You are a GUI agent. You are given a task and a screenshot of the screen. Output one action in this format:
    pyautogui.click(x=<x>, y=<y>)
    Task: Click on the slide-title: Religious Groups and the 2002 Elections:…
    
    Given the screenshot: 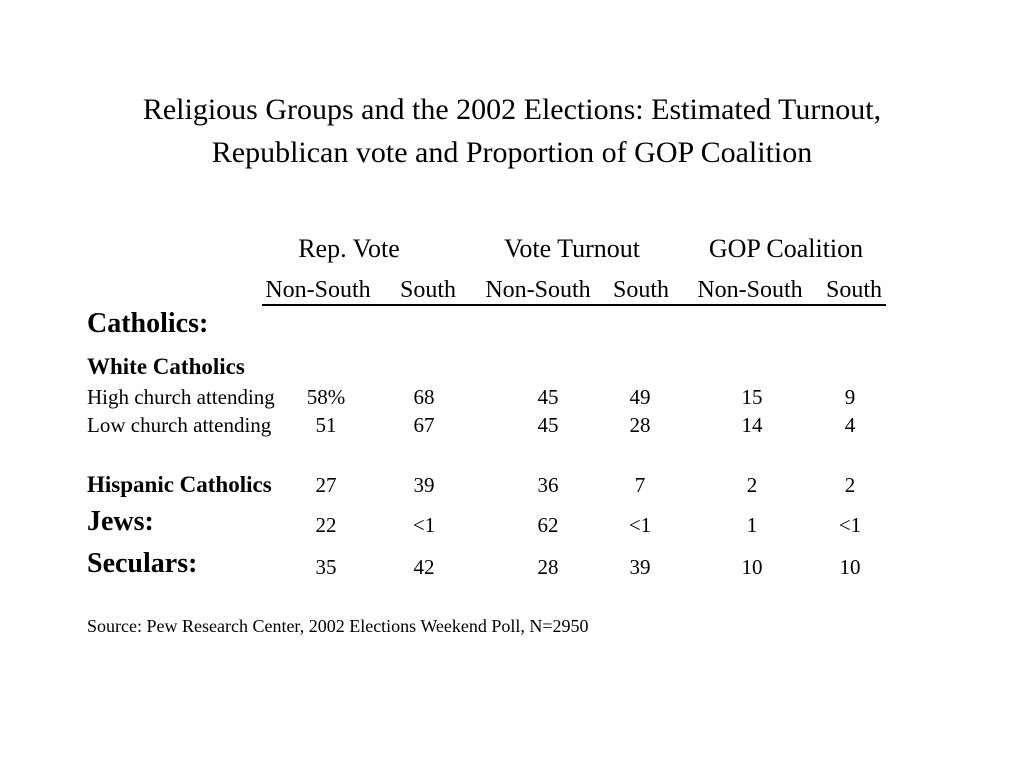 What is the action you would take?
    pyautogui.click(x=512, y=131)
    